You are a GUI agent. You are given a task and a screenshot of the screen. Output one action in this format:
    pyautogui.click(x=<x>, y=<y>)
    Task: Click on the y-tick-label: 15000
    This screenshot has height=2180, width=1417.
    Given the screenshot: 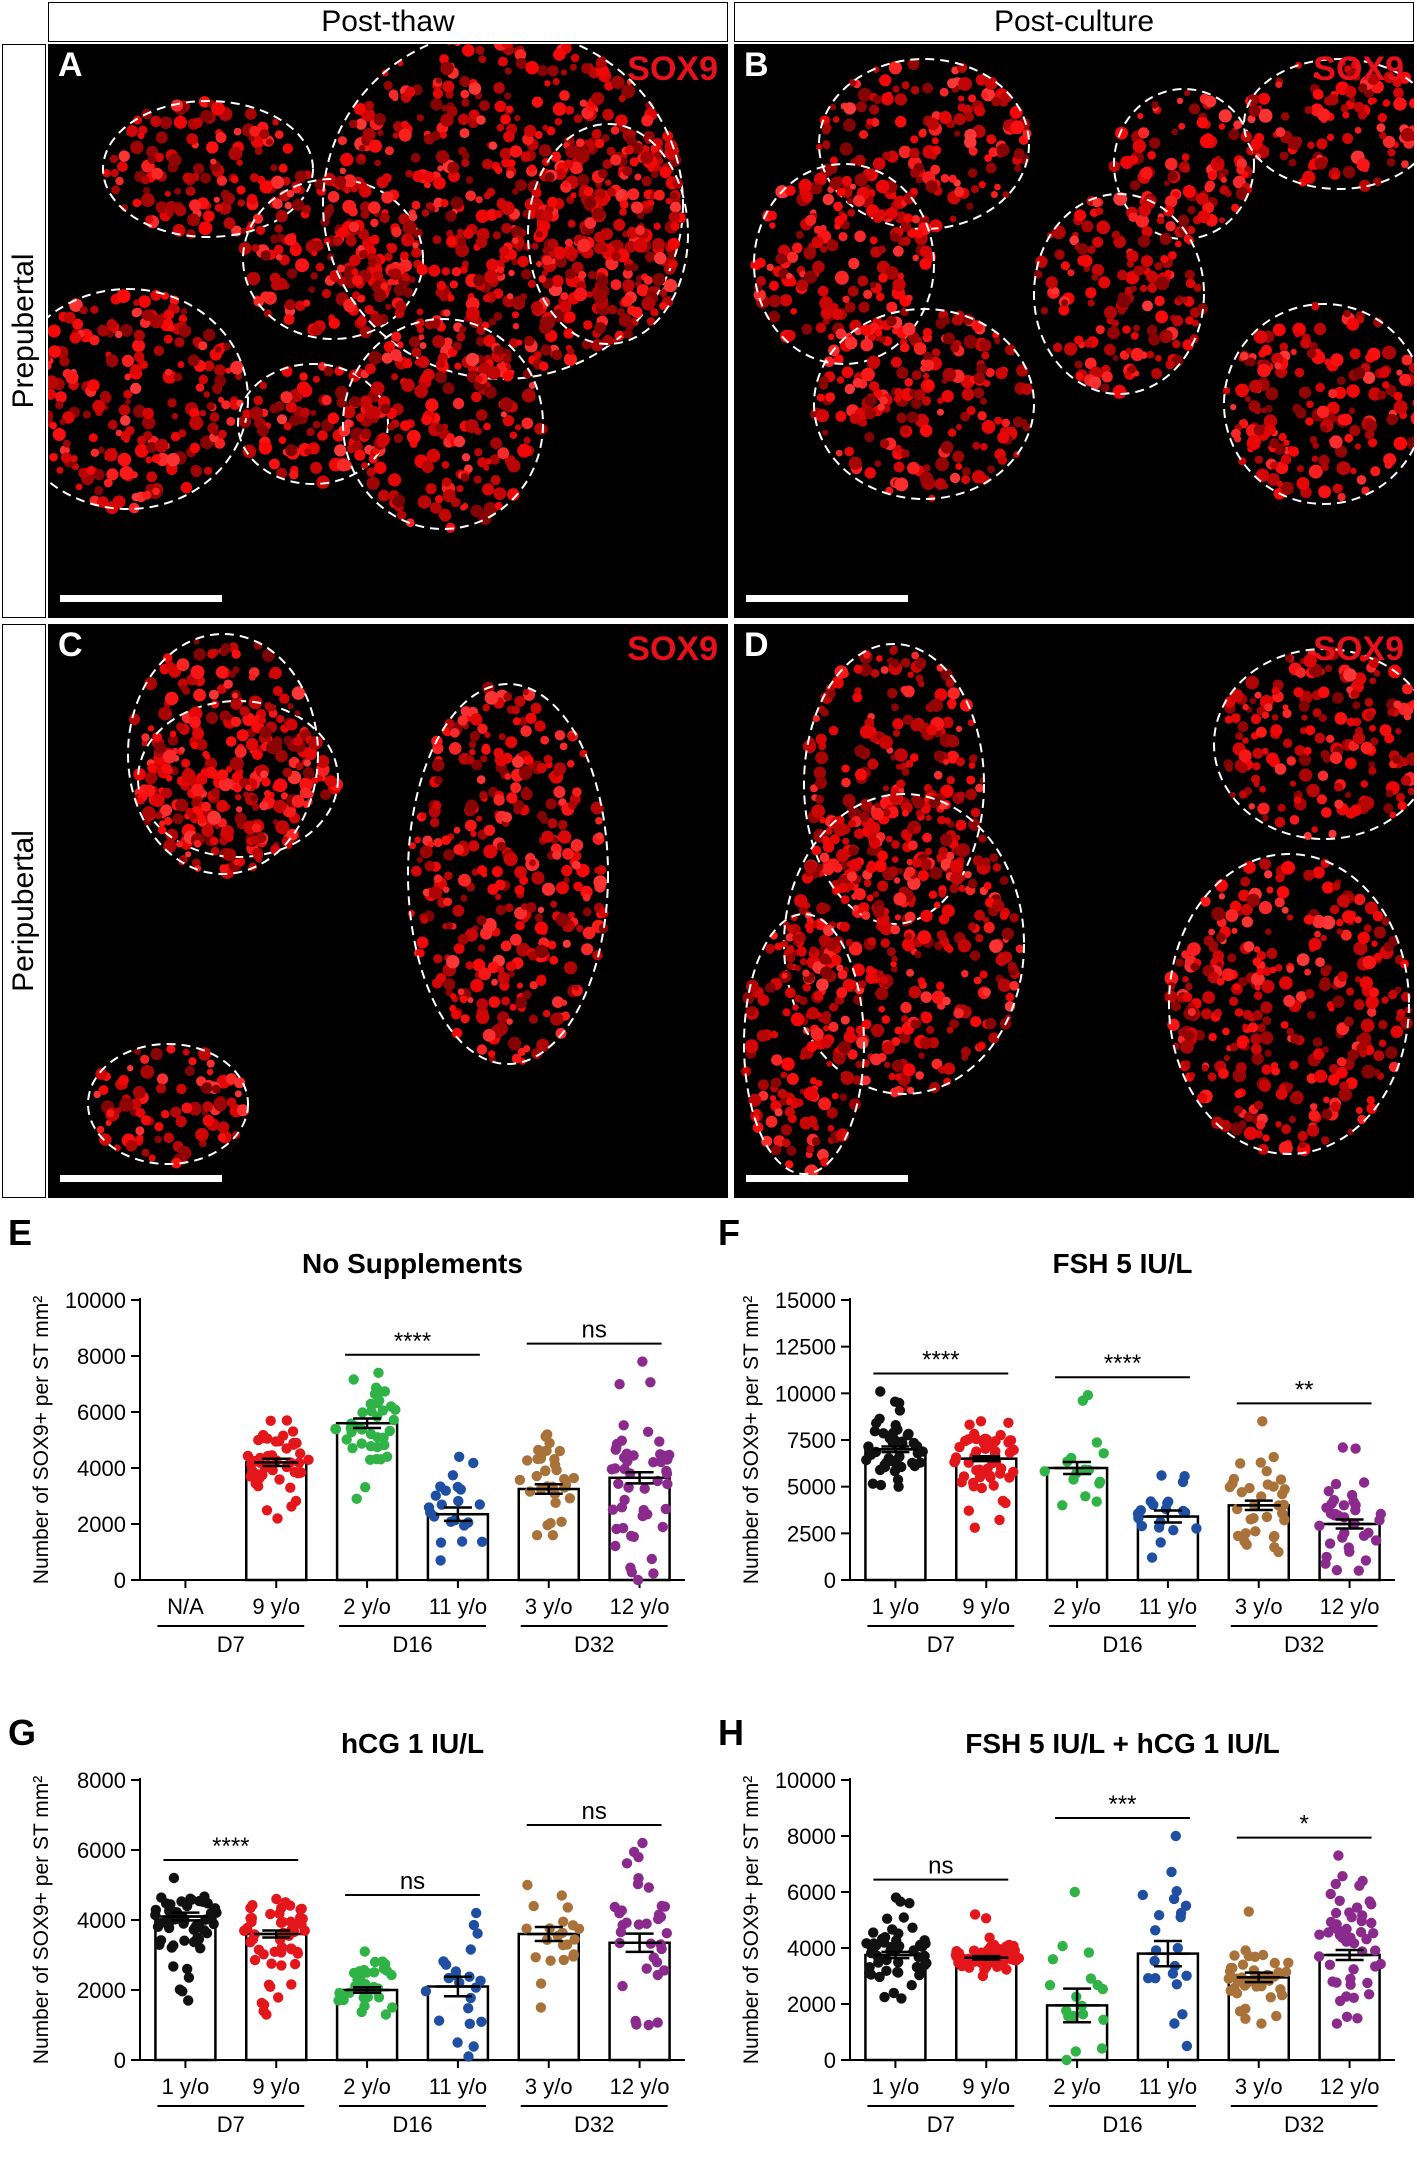 What is the action you would take?
    pyautogui.click(x=805, y=1300)
    